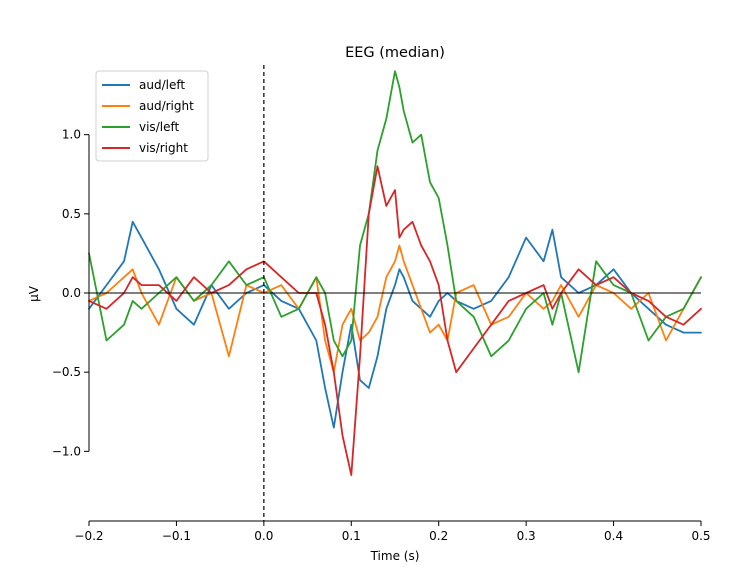 This screenshot has width=738, height=573. Describe the element at coordinates (34, 293) in the screenshot. I see `y-axis-label: µV` at that location.